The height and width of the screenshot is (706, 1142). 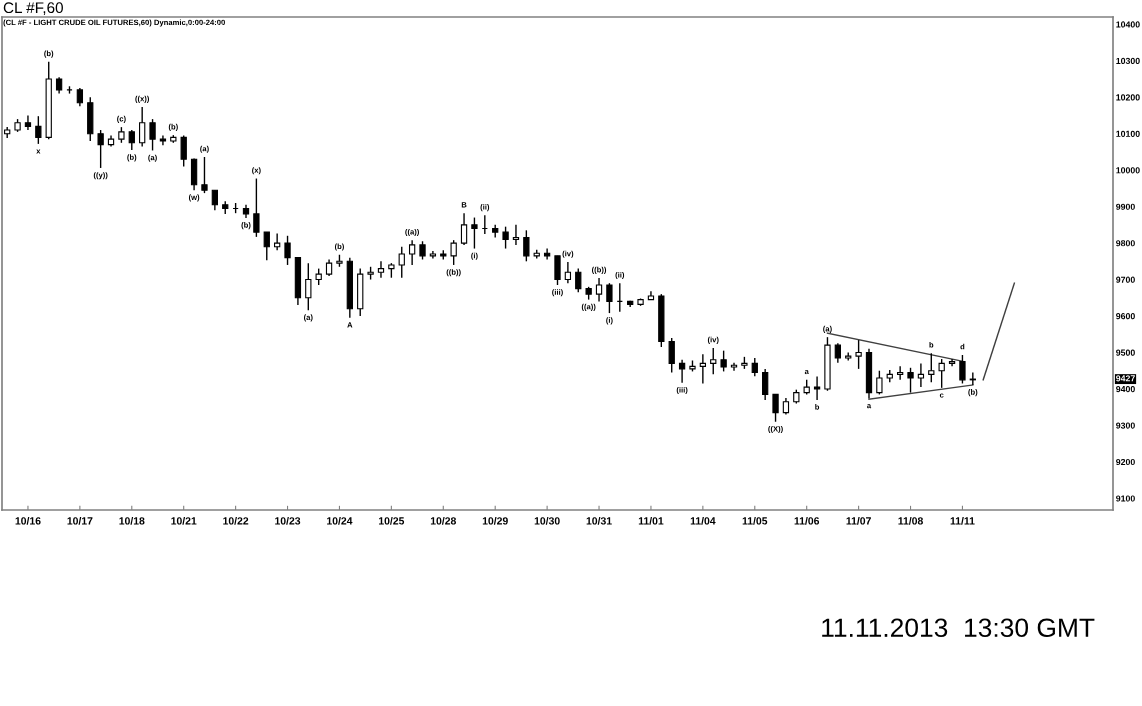 What do you see at coordinates (599, 520) in the screenshot?
I see `x-tick-label: 10/31` at bounding box center [599, 520].